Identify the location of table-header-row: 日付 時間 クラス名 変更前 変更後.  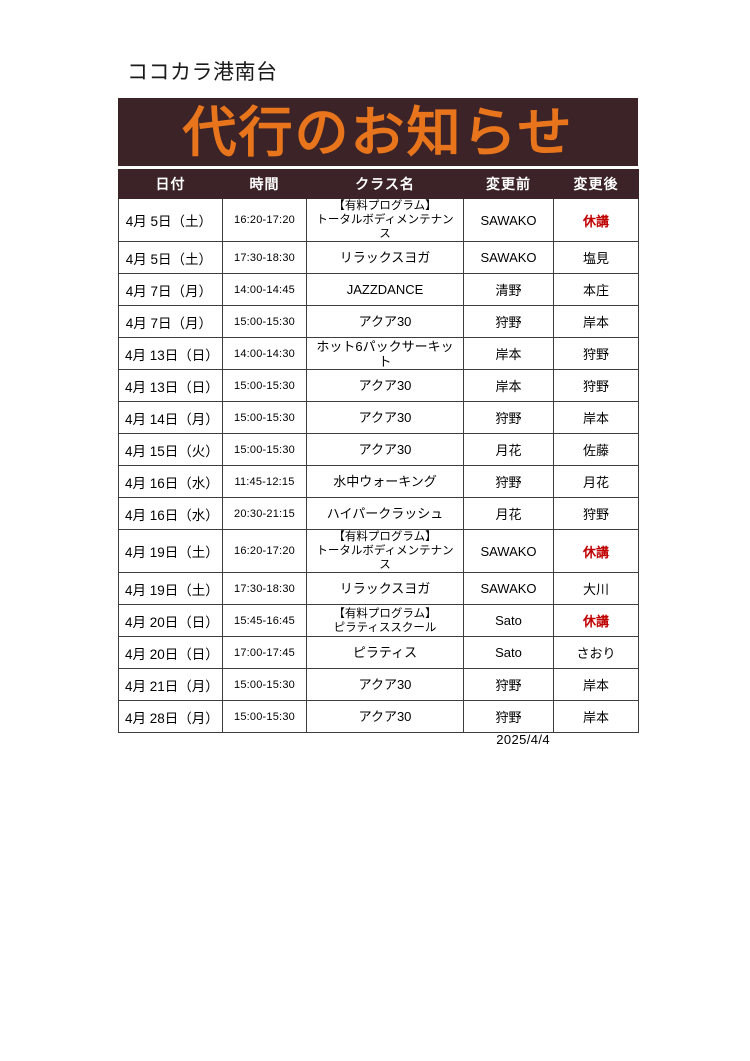
(378, 184).